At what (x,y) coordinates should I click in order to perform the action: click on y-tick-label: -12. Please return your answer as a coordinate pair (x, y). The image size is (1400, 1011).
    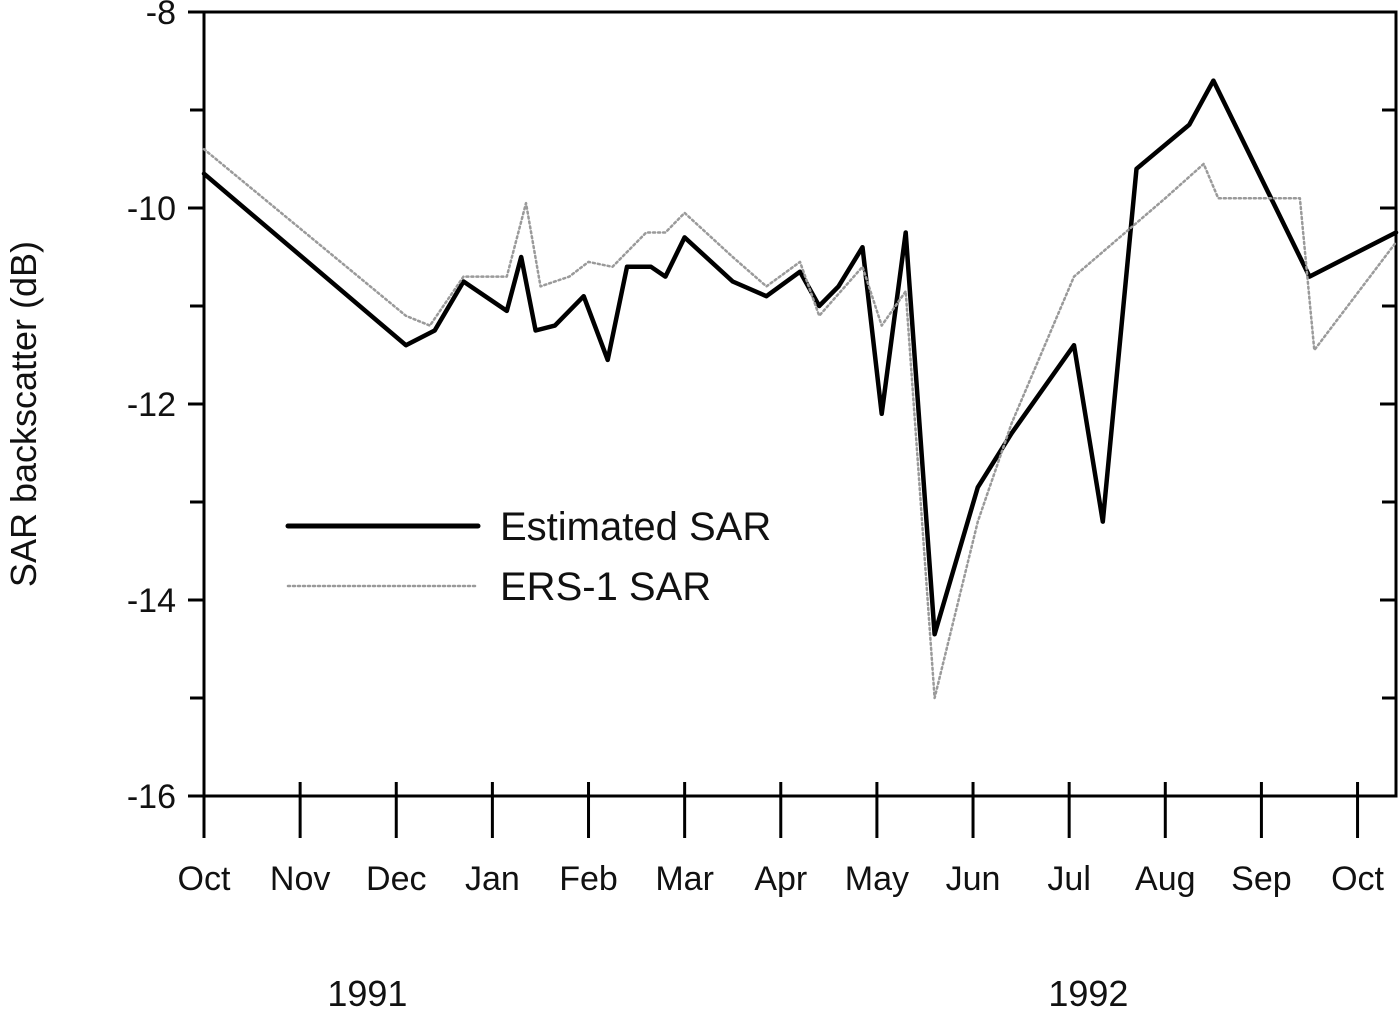
    Looking at the image, I should click on (151, 405).